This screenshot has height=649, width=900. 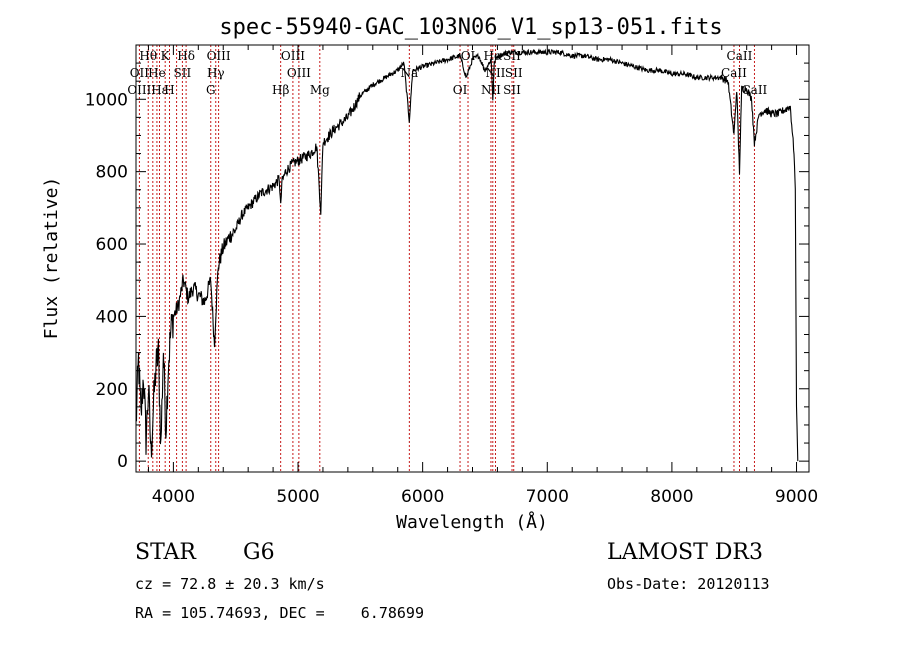 What do you see at coordinates (409, 73) in the screenshot?
I see `line-label-14: Na` at bounding box center [409, 73].